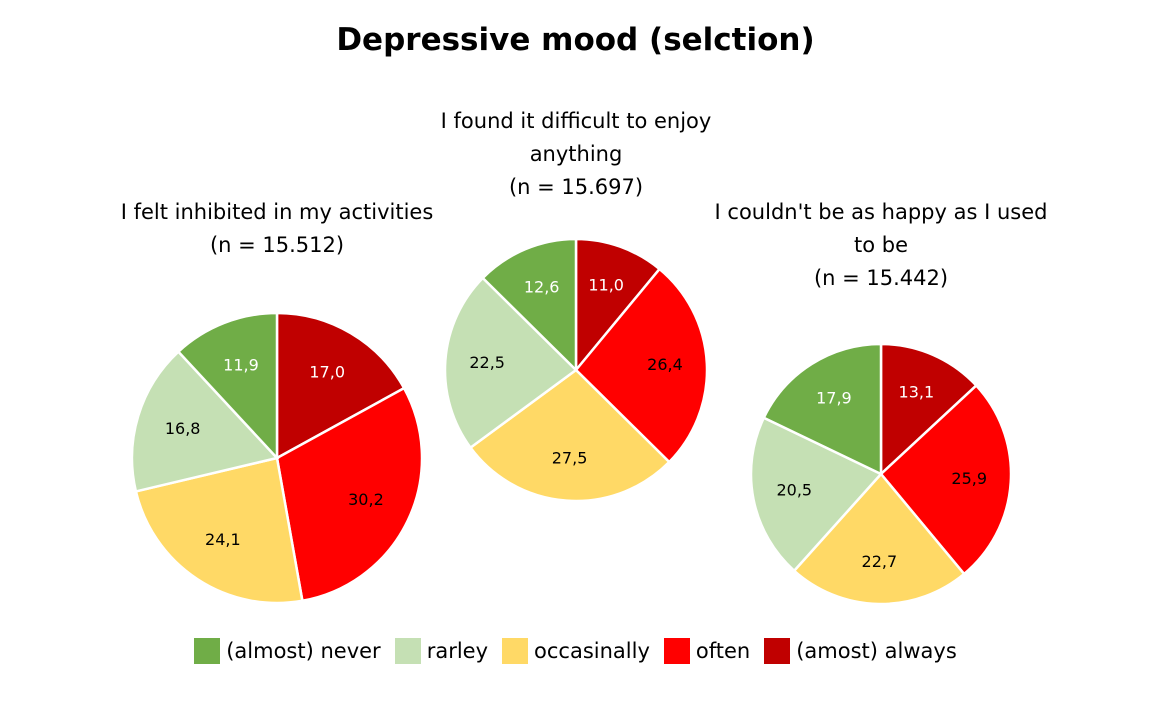 This screenshot has width=1151, height=709. I want to click on slice-label: 27,5, so click(570, 457).